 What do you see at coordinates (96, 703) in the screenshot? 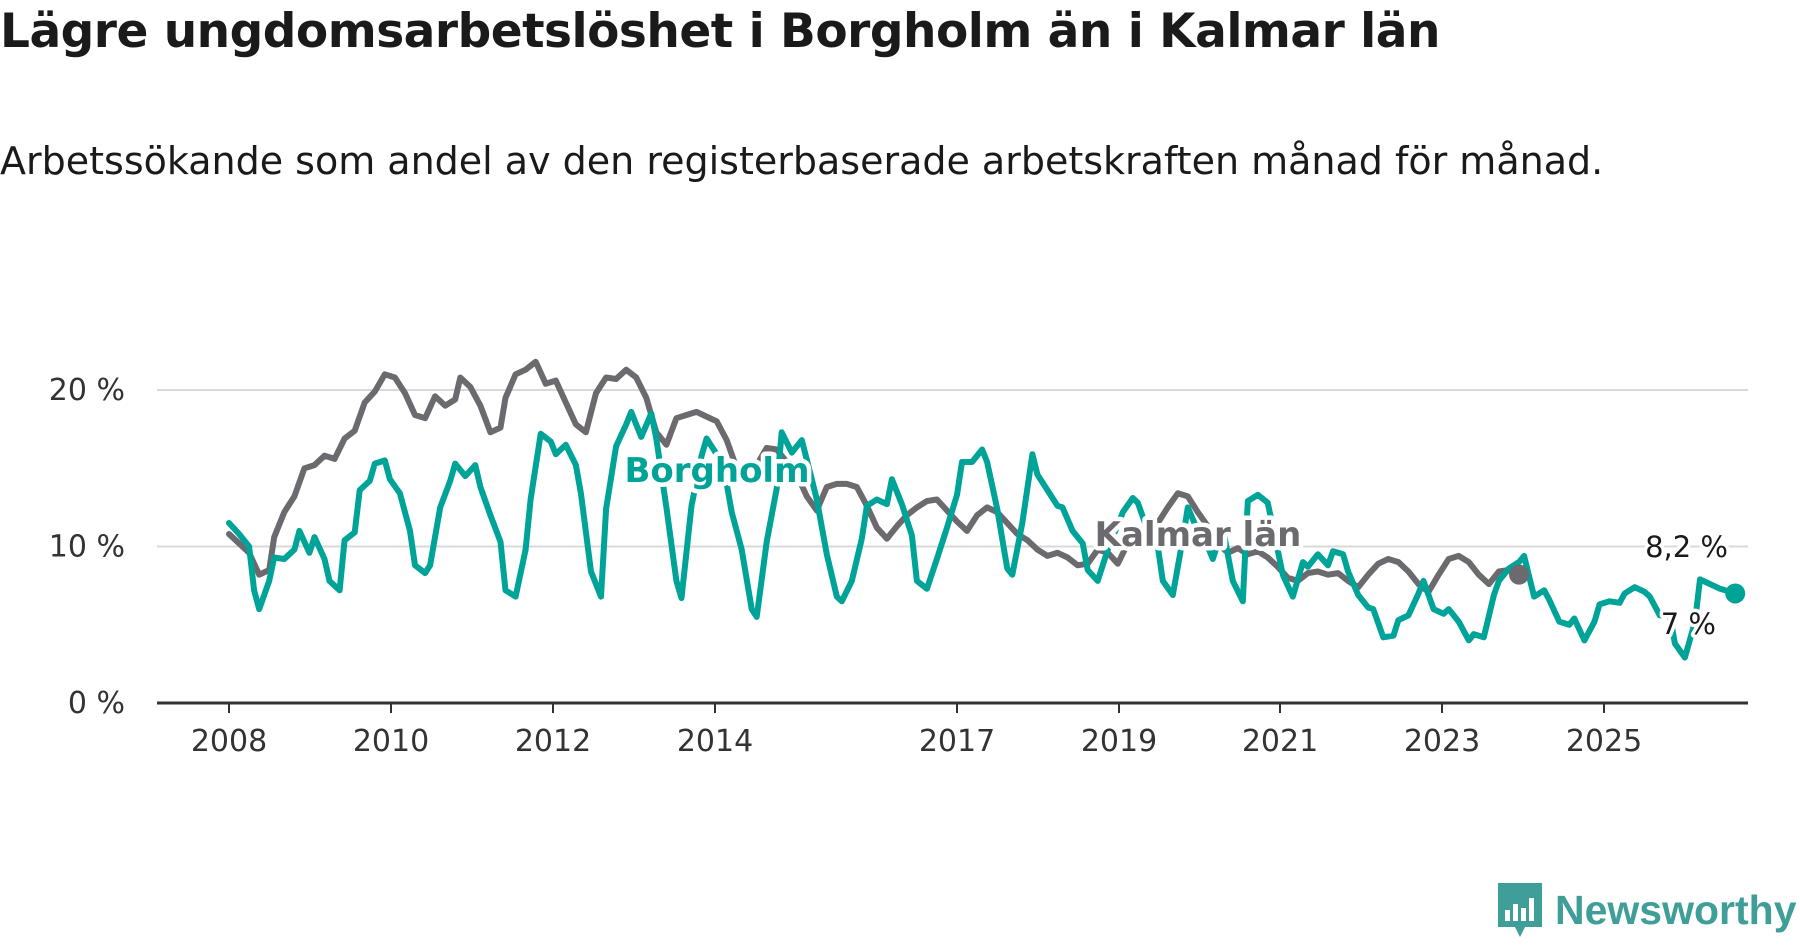
I see `y-tick-label: 0 %` at bounding box center [96, 703].